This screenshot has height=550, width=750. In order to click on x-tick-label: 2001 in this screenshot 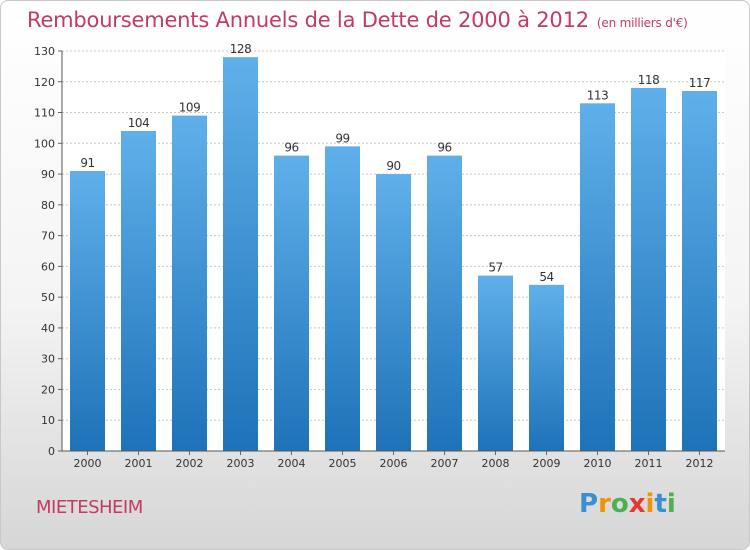, I will do `click(139, 463)`.